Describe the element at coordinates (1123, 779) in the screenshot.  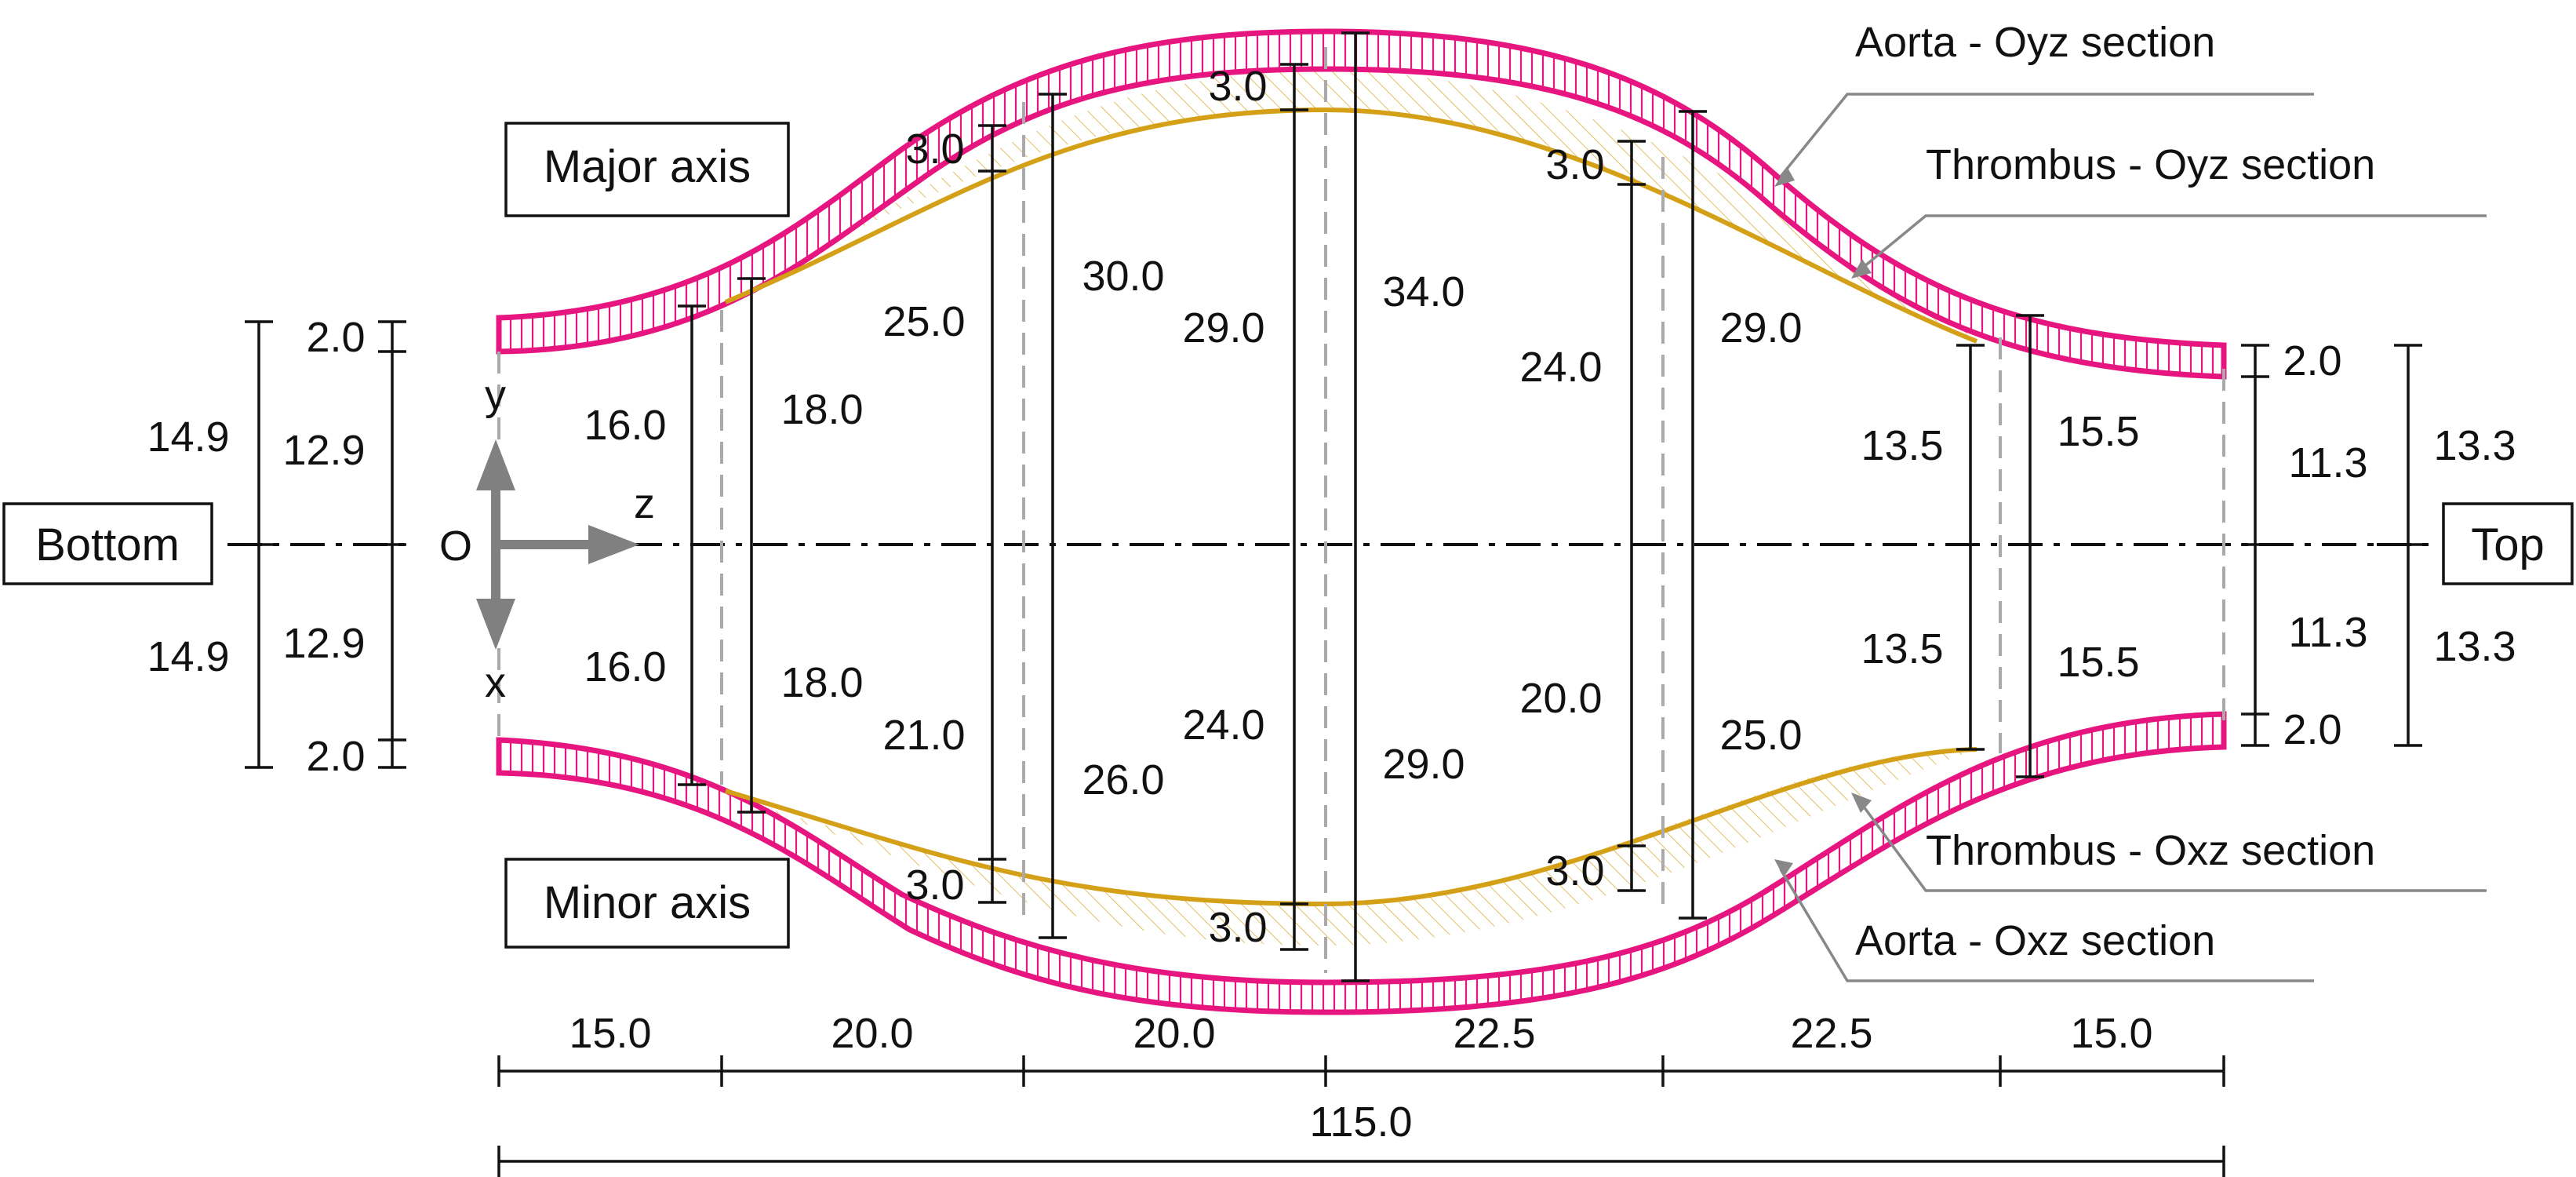
I see `svg-text: 26.0` at that location.